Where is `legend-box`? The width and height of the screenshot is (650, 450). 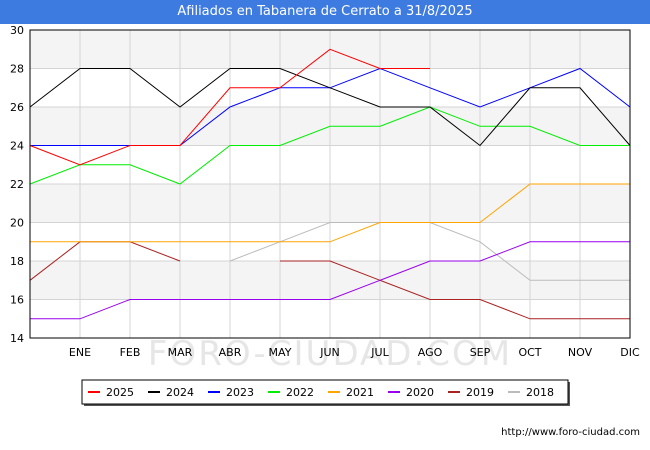
legend-box is located at coordinates (325, 392).